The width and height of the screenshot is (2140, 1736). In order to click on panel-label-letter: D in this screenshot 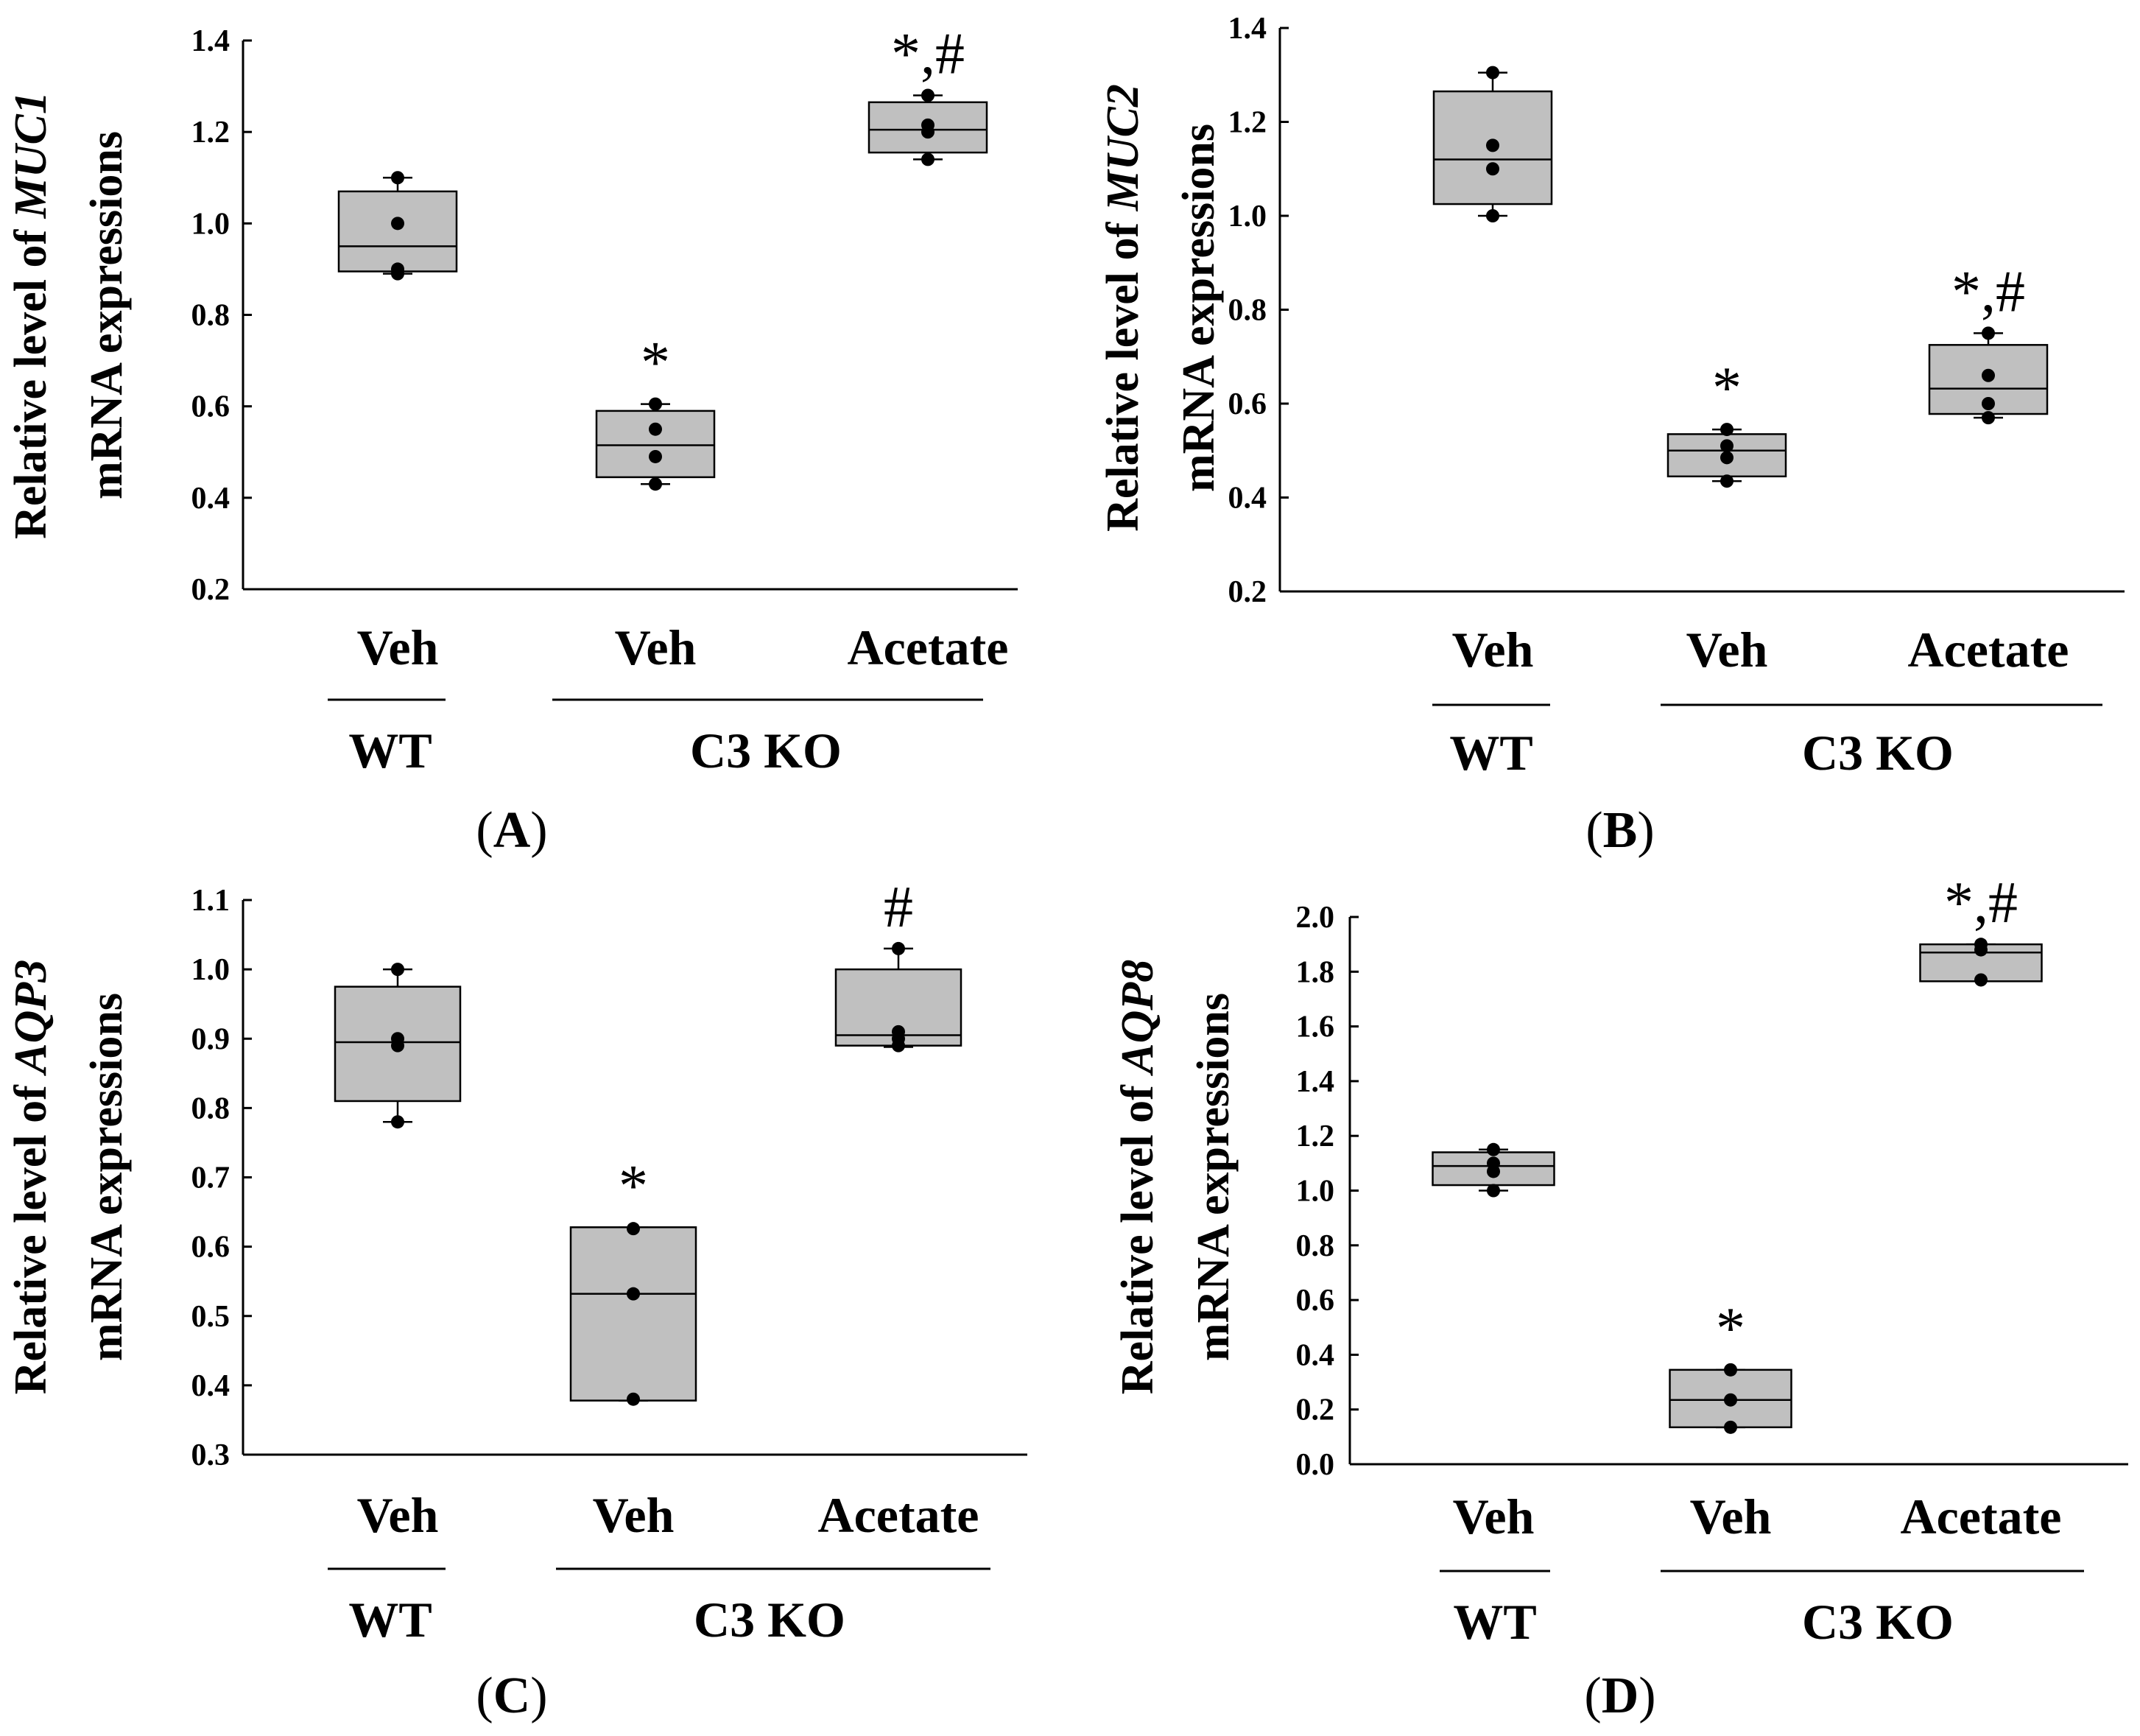, I will do `click(1621, 1696)`.